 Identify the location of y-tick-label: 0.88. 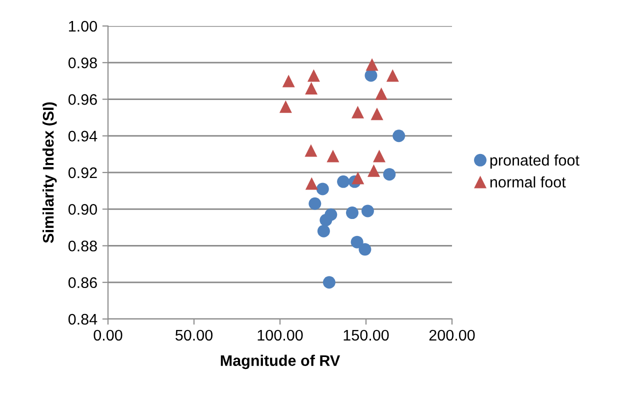
(82, 246).